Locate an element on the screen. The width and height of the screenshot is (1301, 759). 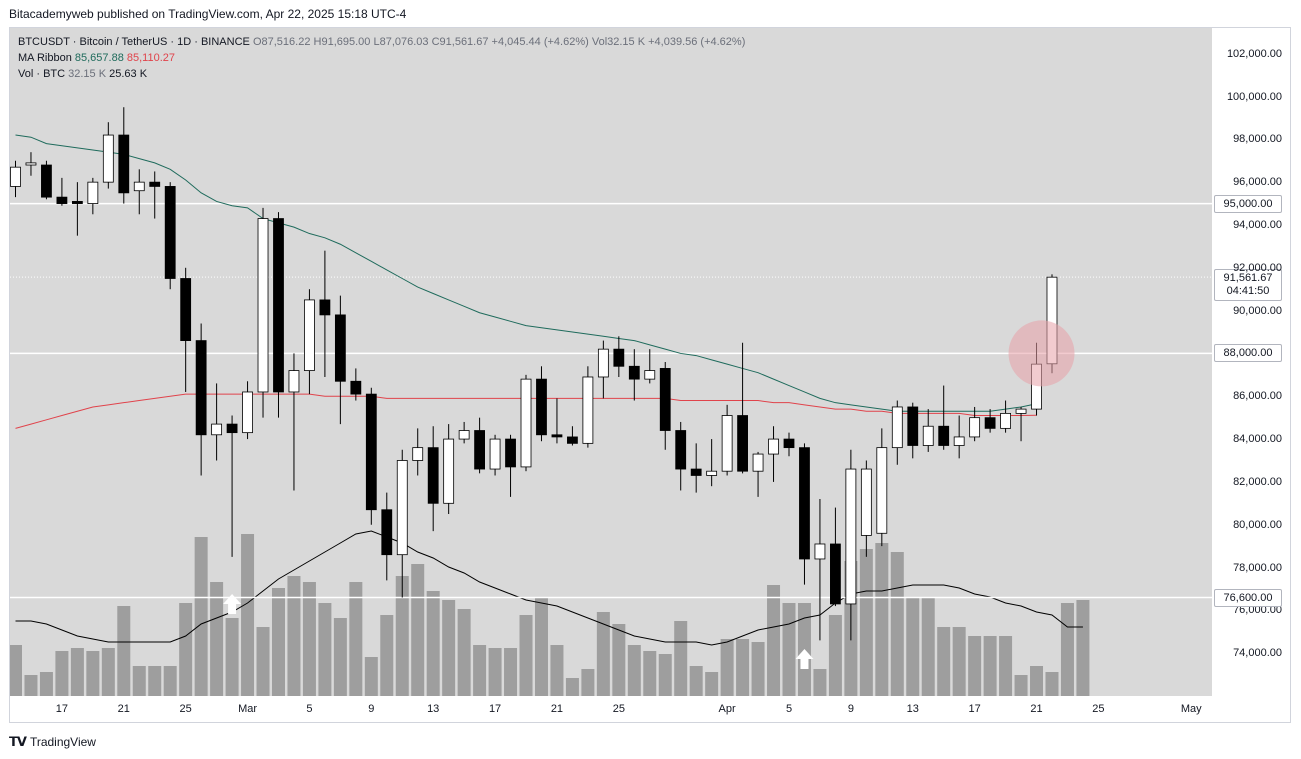
tradingview-logo: 𝗧𝗩 TradingView is located at coordinates (52, 742).